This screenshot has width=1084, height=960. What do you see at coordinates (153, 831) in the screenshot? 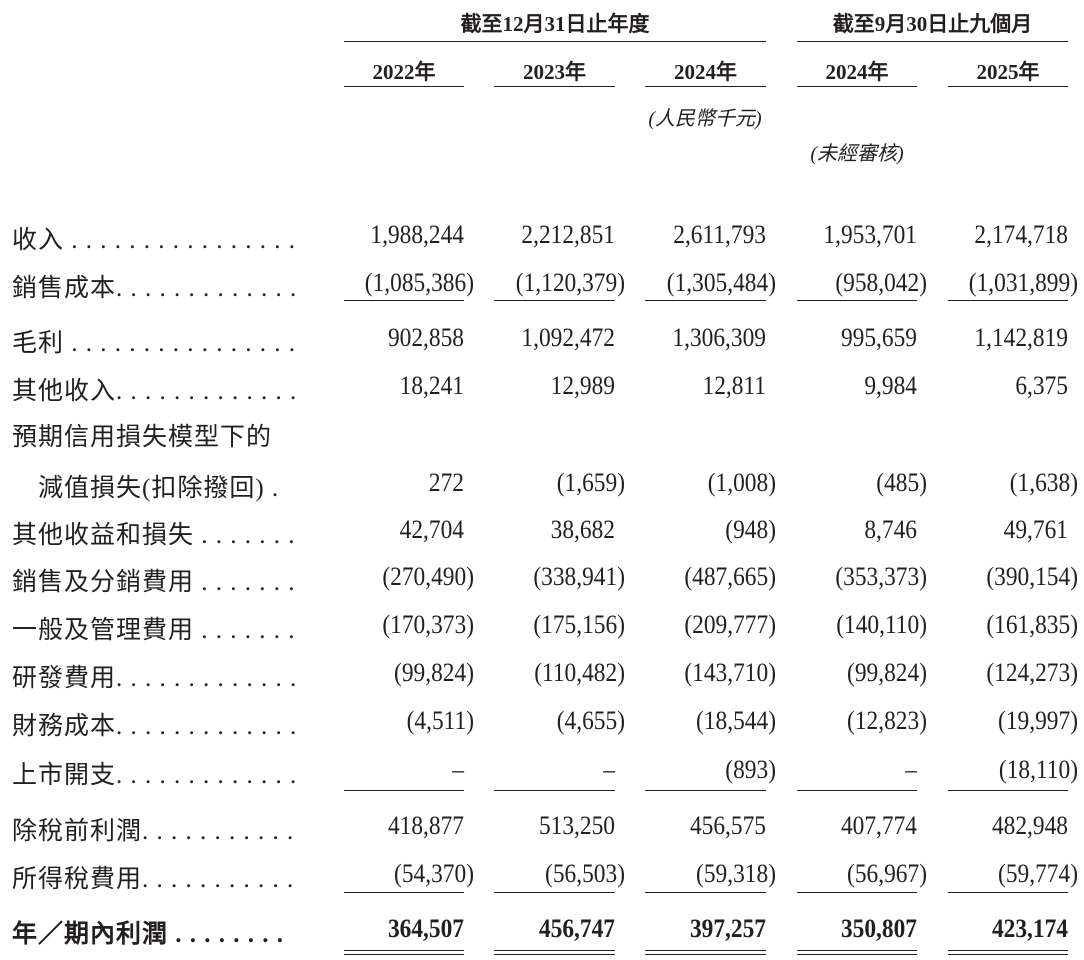
I see `row-label: 除稅前利潤. . . . . . . . . . .` at bounding box center [153, 831].